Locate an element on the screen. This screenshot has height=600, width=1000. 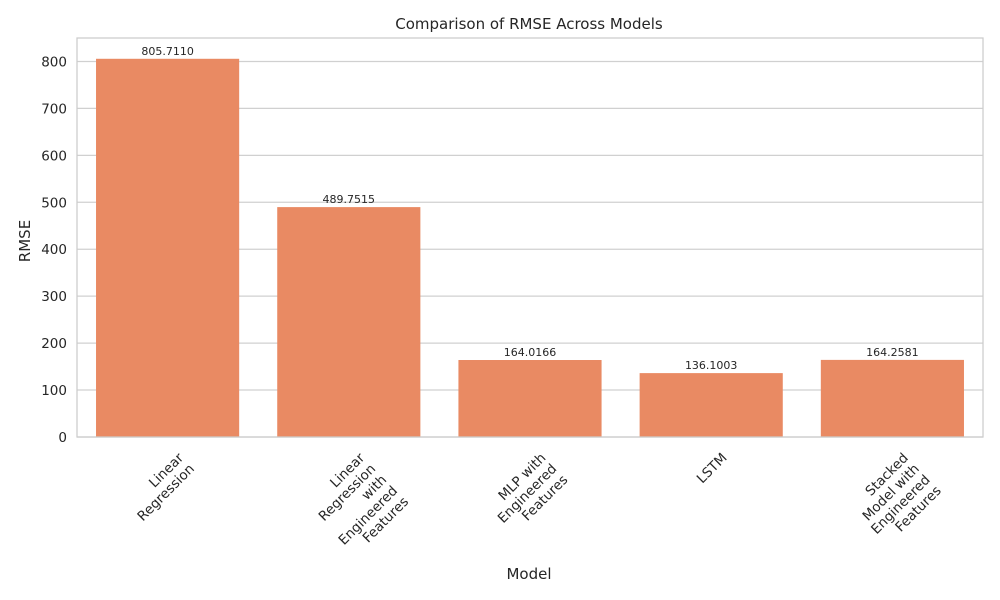
data-label: 136.1003 is located at coordinates (711, 365).